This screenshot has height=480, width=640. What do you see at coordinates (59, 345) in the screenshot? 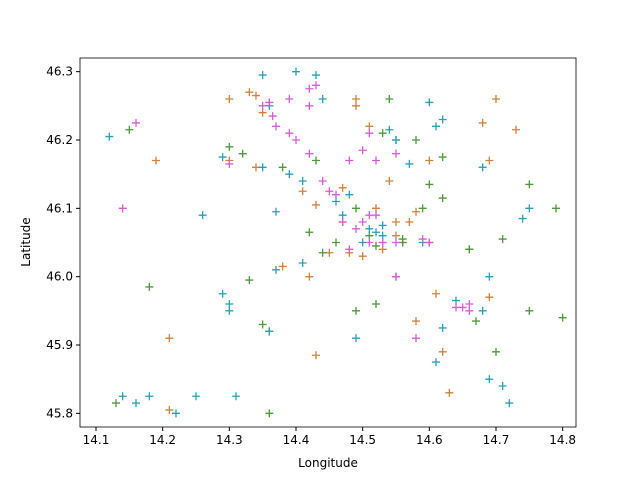
I see `y-tick-label: 45.9` at bounding box center [59, 345].